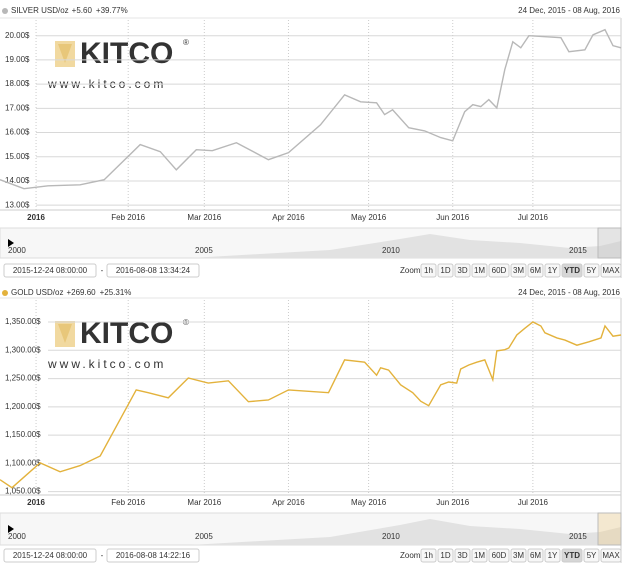  What do you see at coordinates (23, 491) in the screenshot?
I see `y-tick-label: 1,050.00$` at bounding box center [23, 491].